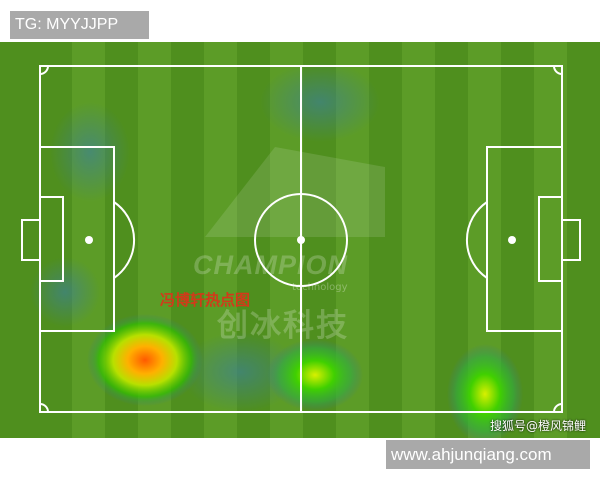  What do you see at coordinates (320, 287) in the screenshot?
I see `watermark-subtitle: technology` at bounding box center [320, 287].